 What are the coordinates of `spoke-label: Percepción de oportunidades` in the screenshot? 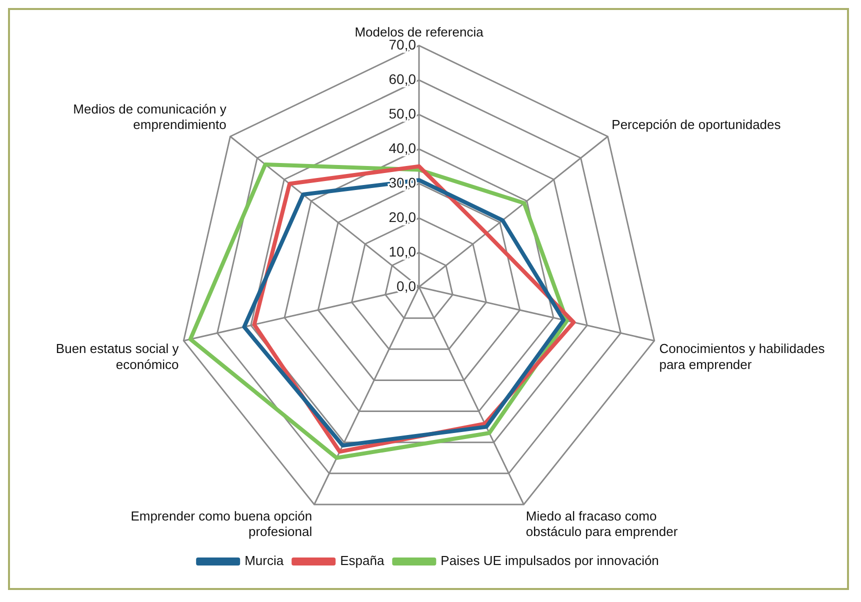 It's located at (697, 124).